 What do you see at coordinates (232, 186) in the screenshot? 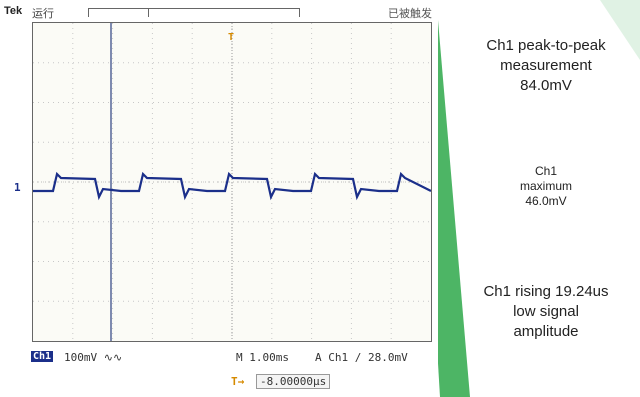
I see `channel1-trace` at bounding box center [232, 186].